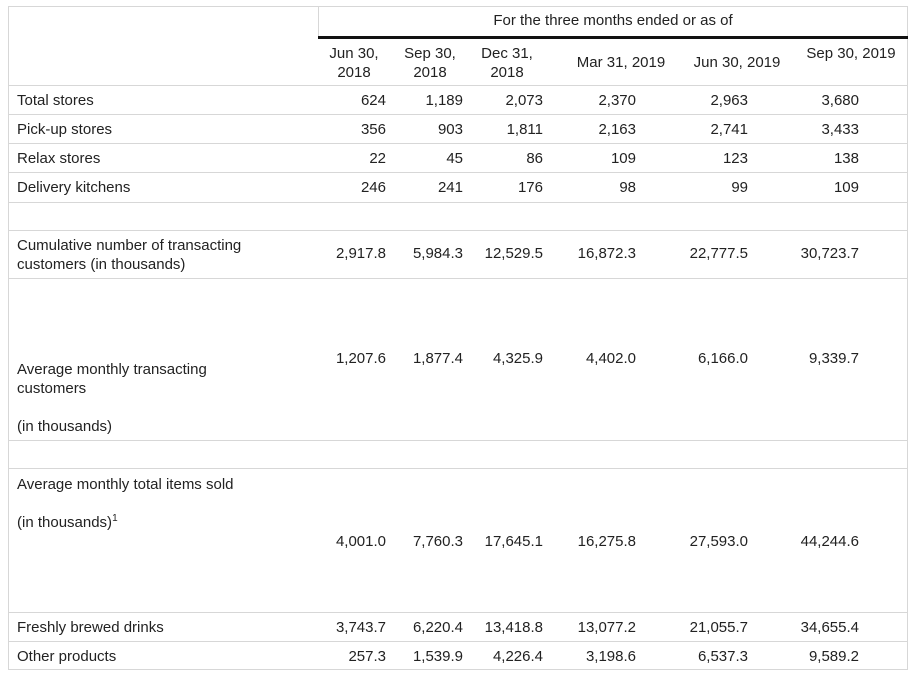  Describe the element at coordinates (125, 484) in the screenshot. I see `row-label-avg-monthly-items: Average monthly total items sold` at that location.